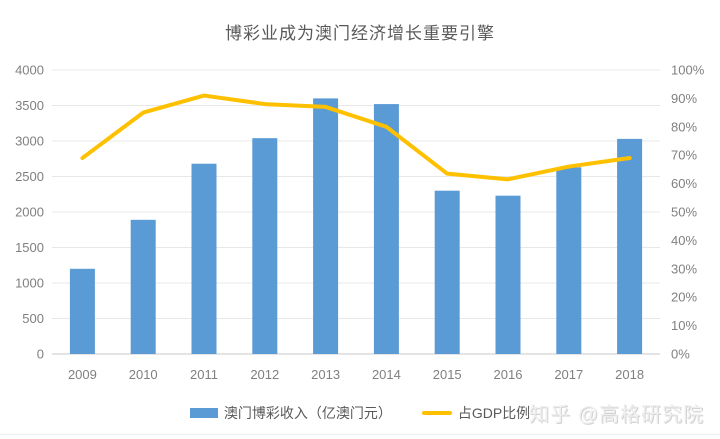 Image resolution: width=720 pixels, height=439 pixels. Describe the element at coordinates (684, 155) in the screenshot. I see `right-axis-tick-label: 70%` at that location.